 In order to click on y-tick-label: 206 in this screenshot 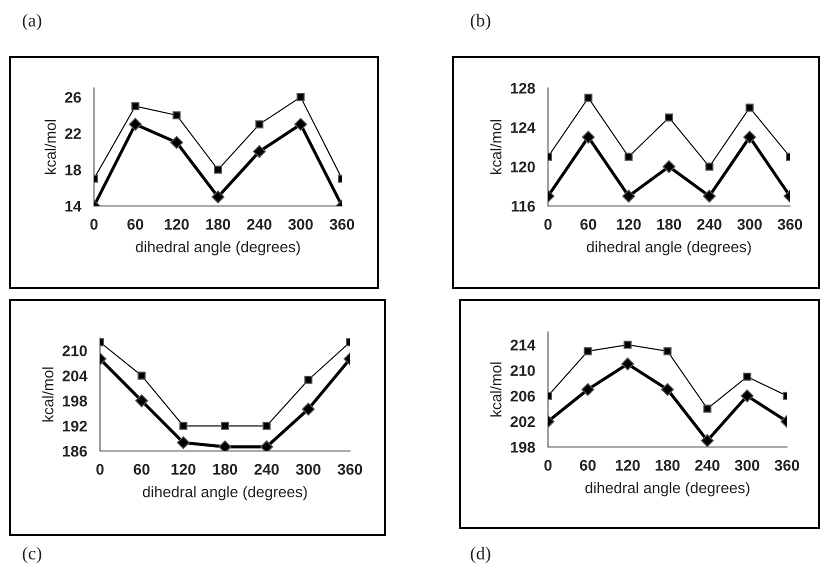, I will do `click(522, 396)`.